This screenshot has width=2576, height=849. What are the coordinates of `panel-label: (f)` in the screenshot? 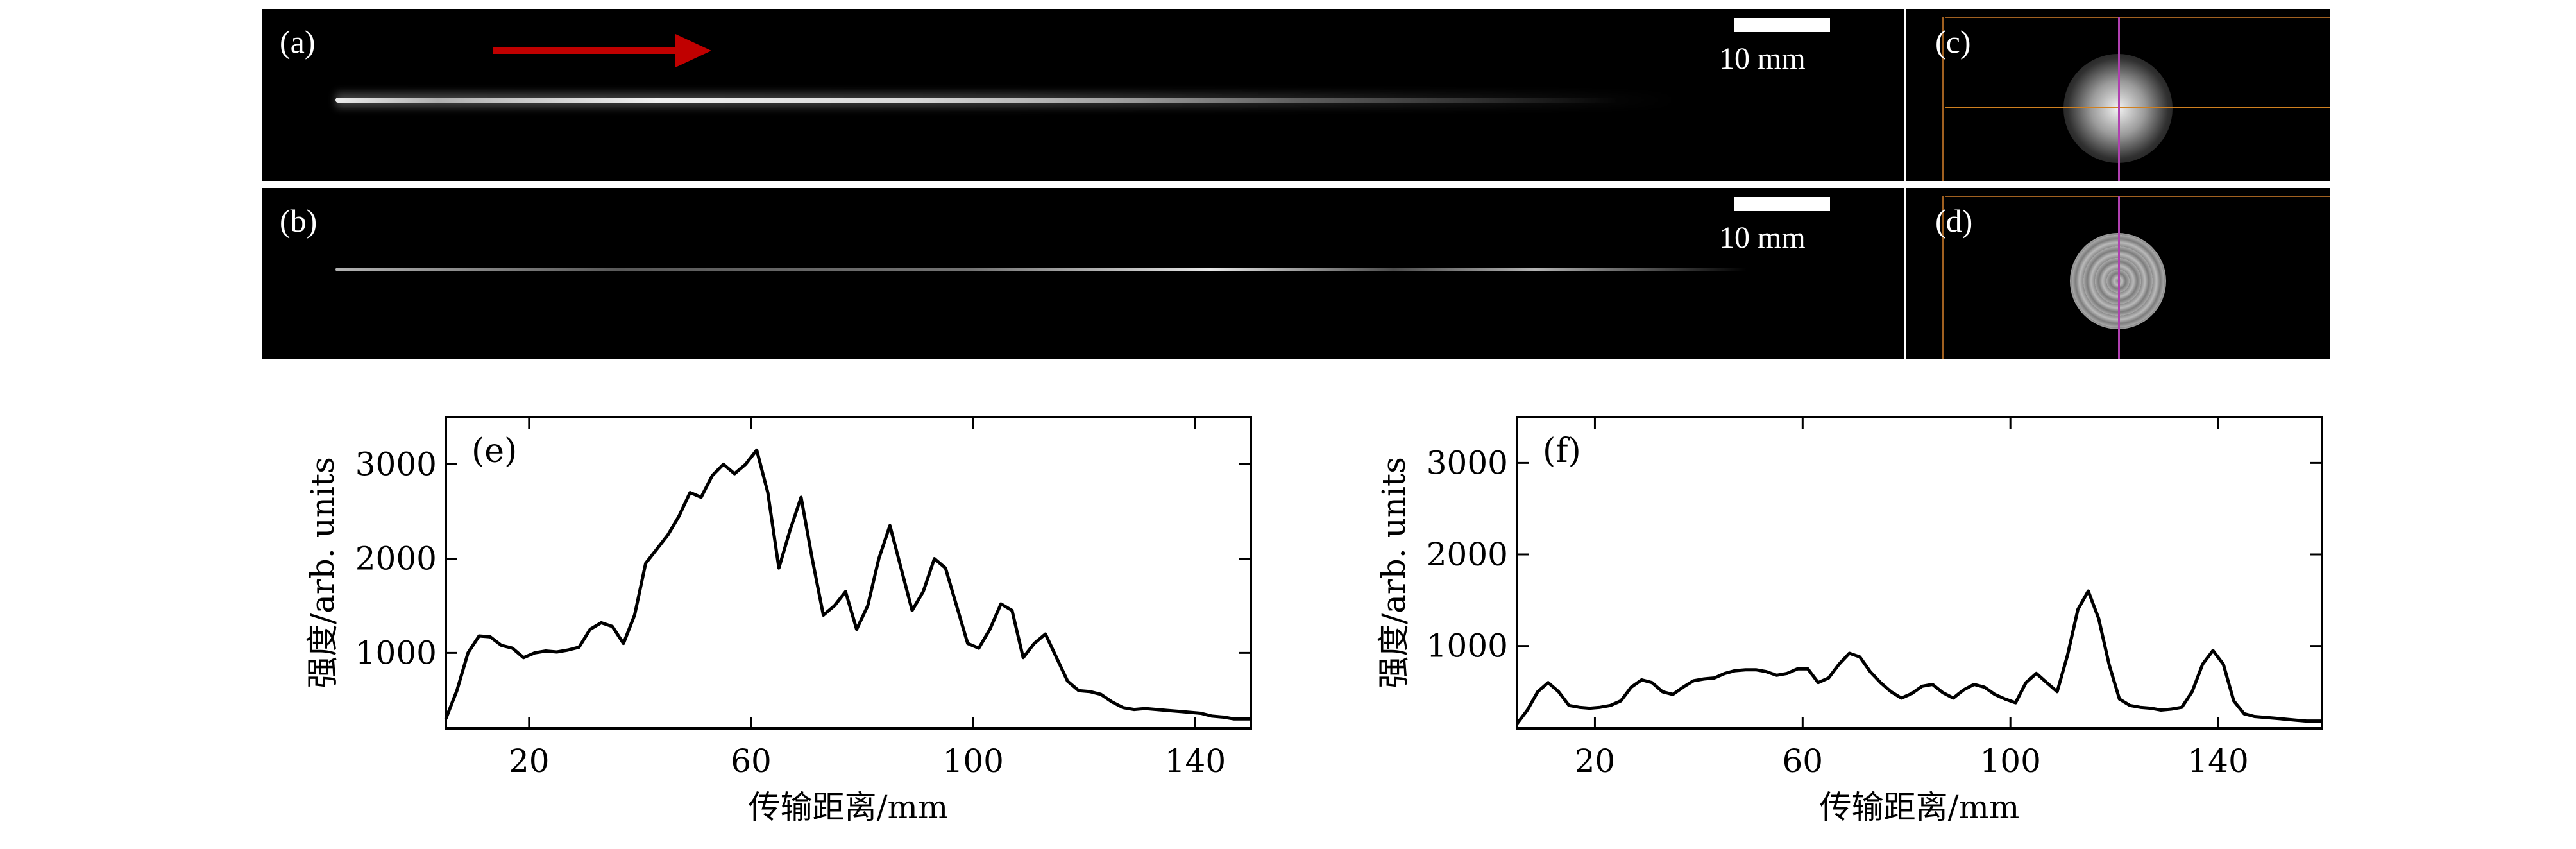 It's located at (1562, 451).